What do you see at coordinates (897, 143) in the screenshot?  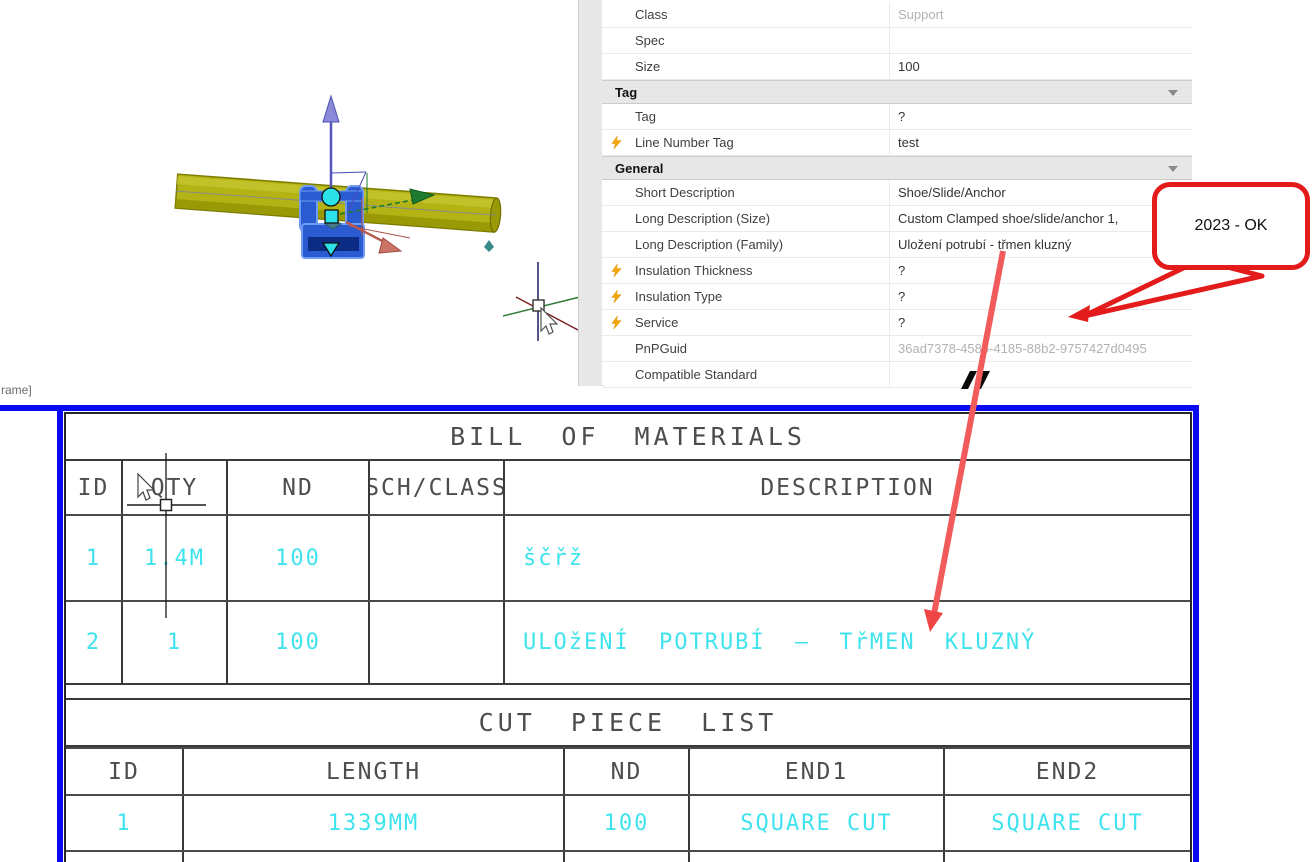 I see `property-row: Line Number Tag test` at bounding box center [897, 143].